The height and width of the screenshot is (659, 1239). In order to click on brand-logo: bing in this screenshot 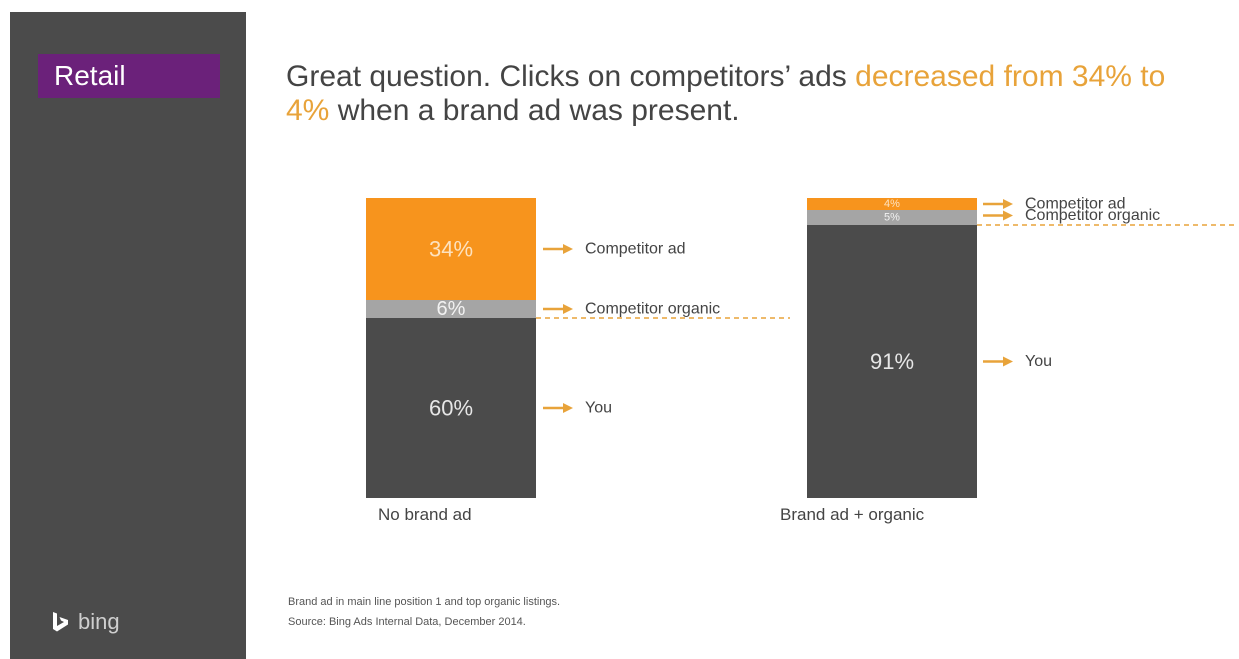, I will do `click(86, 622)`.